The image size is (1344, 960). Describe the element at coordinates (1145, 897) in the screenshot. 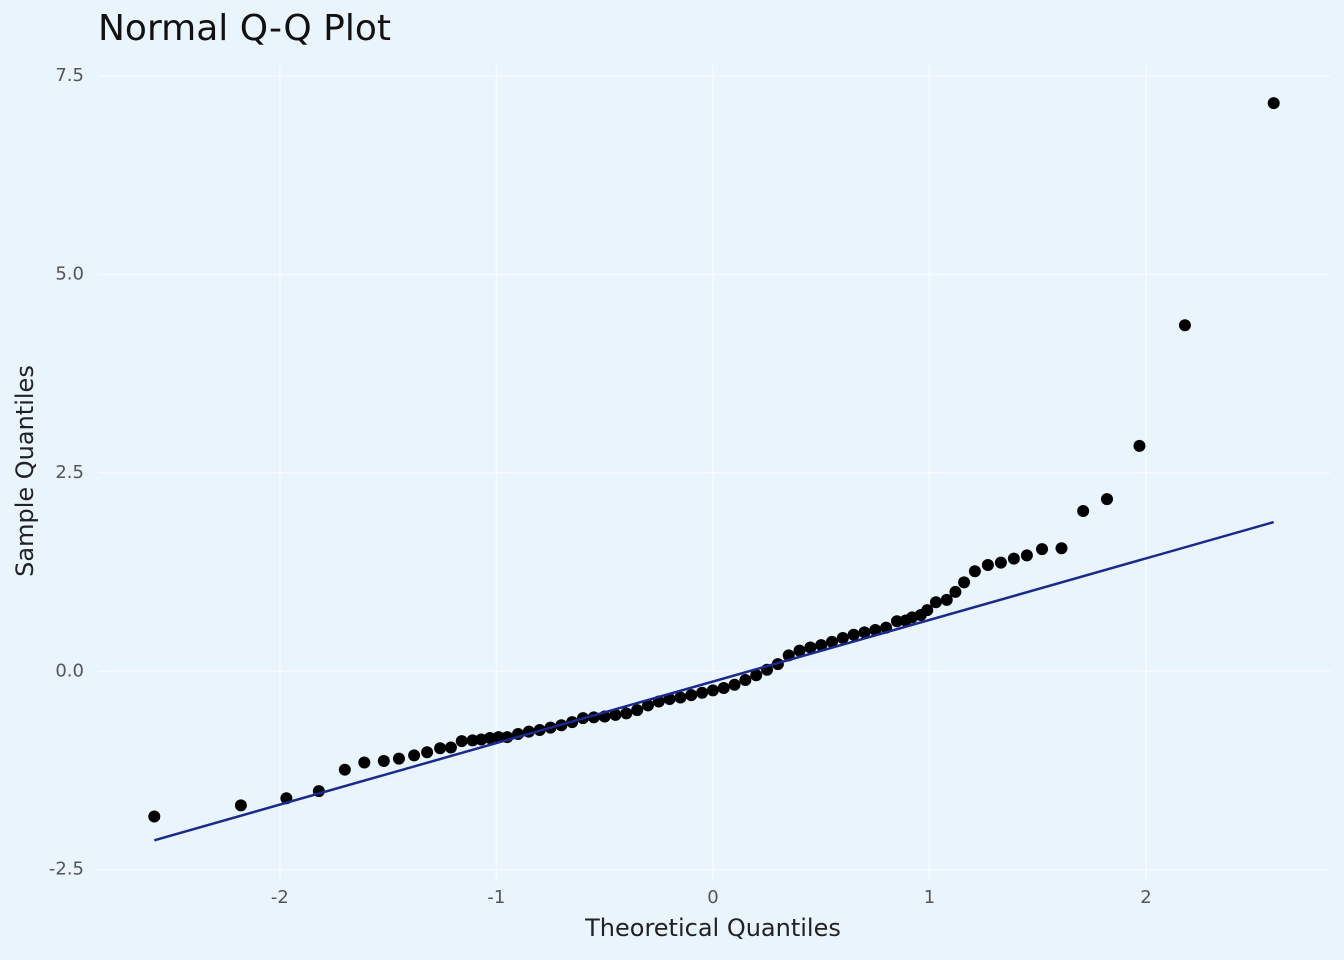

I see `x-tick-label: 2` at that location.